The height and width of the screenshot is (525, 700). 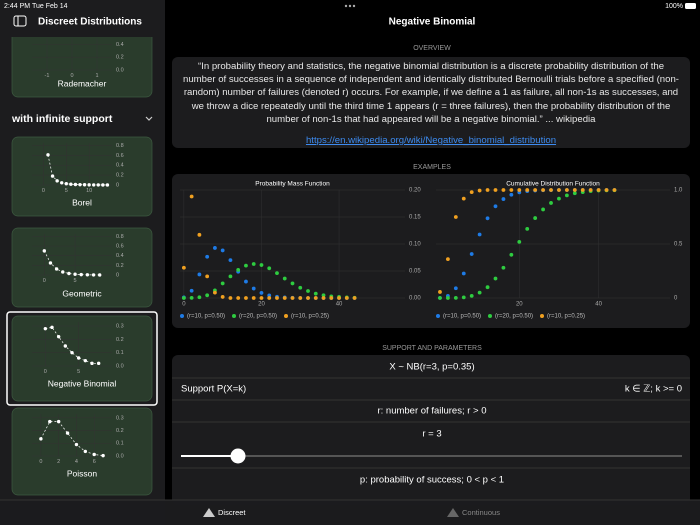 I want to click on card-label: Poisson, so click(x=82, y=473).